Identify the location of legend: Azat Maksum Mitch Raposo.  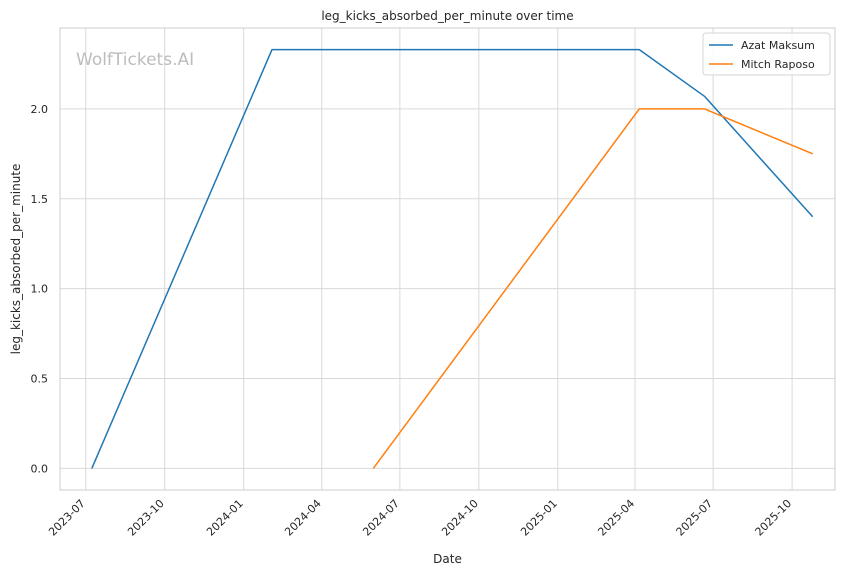
(766, 54).